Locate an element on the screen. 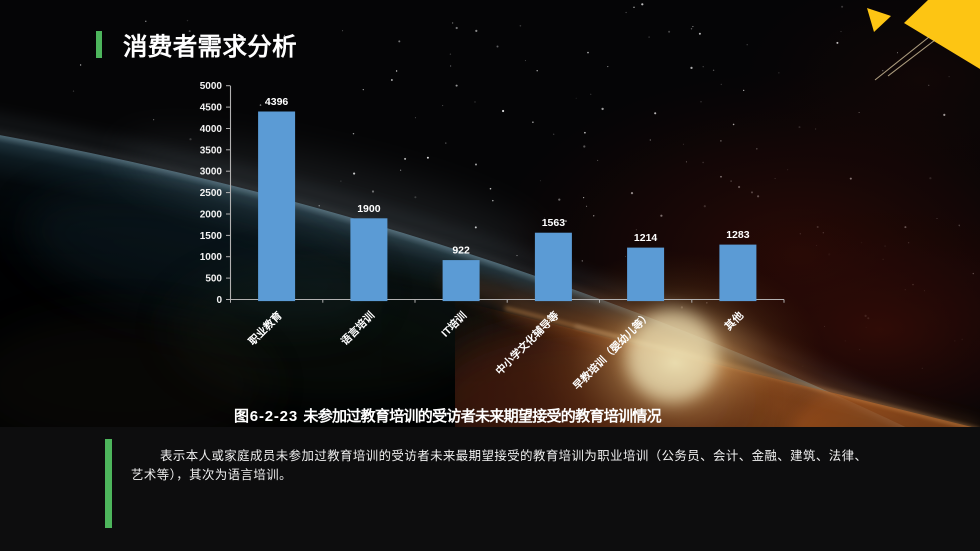 The height and width of the screenshot is (551, 980). svg-text: 922 is located at coordinates (461, 251).